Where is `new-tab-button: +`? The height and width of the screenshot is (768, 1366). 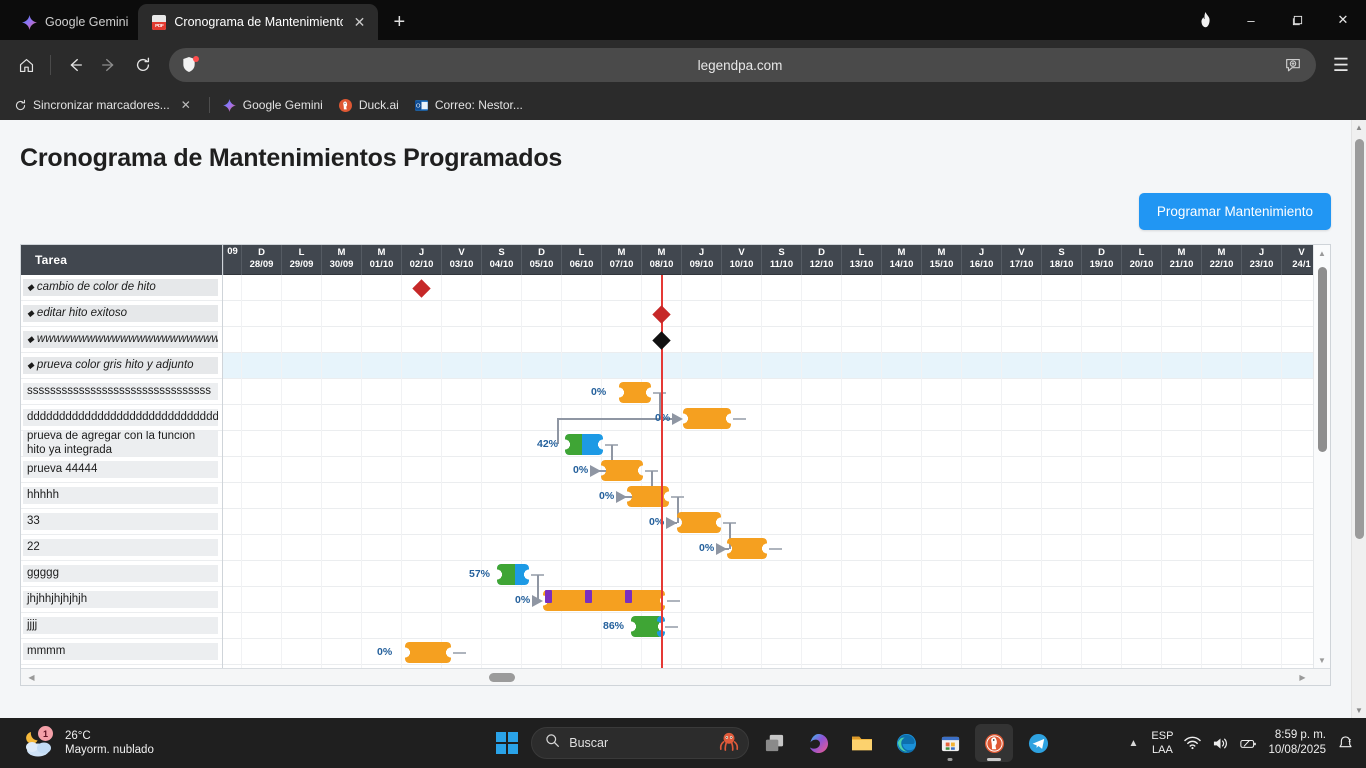
new-tab-button: + is located at coordinates (399, 21).